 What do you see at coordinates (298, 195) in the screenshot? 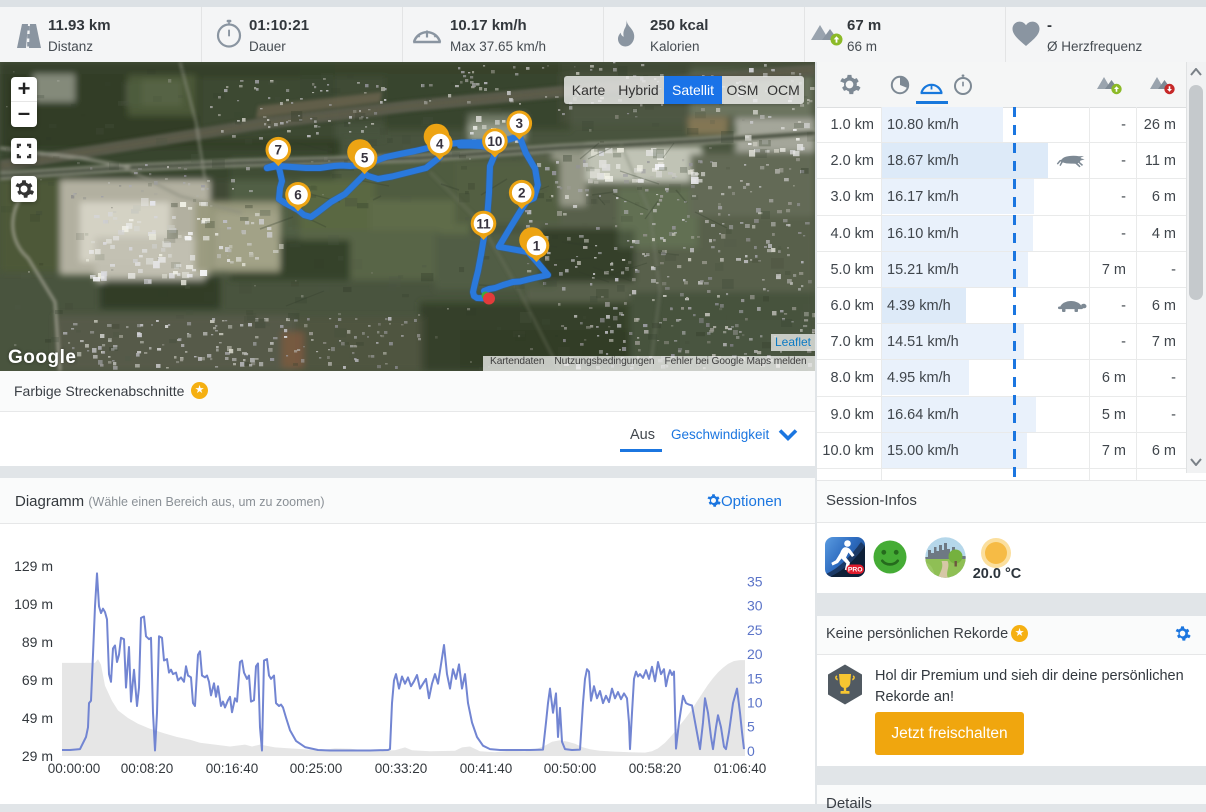
I see `svg-text: 6` at bounding box center [298, 195].